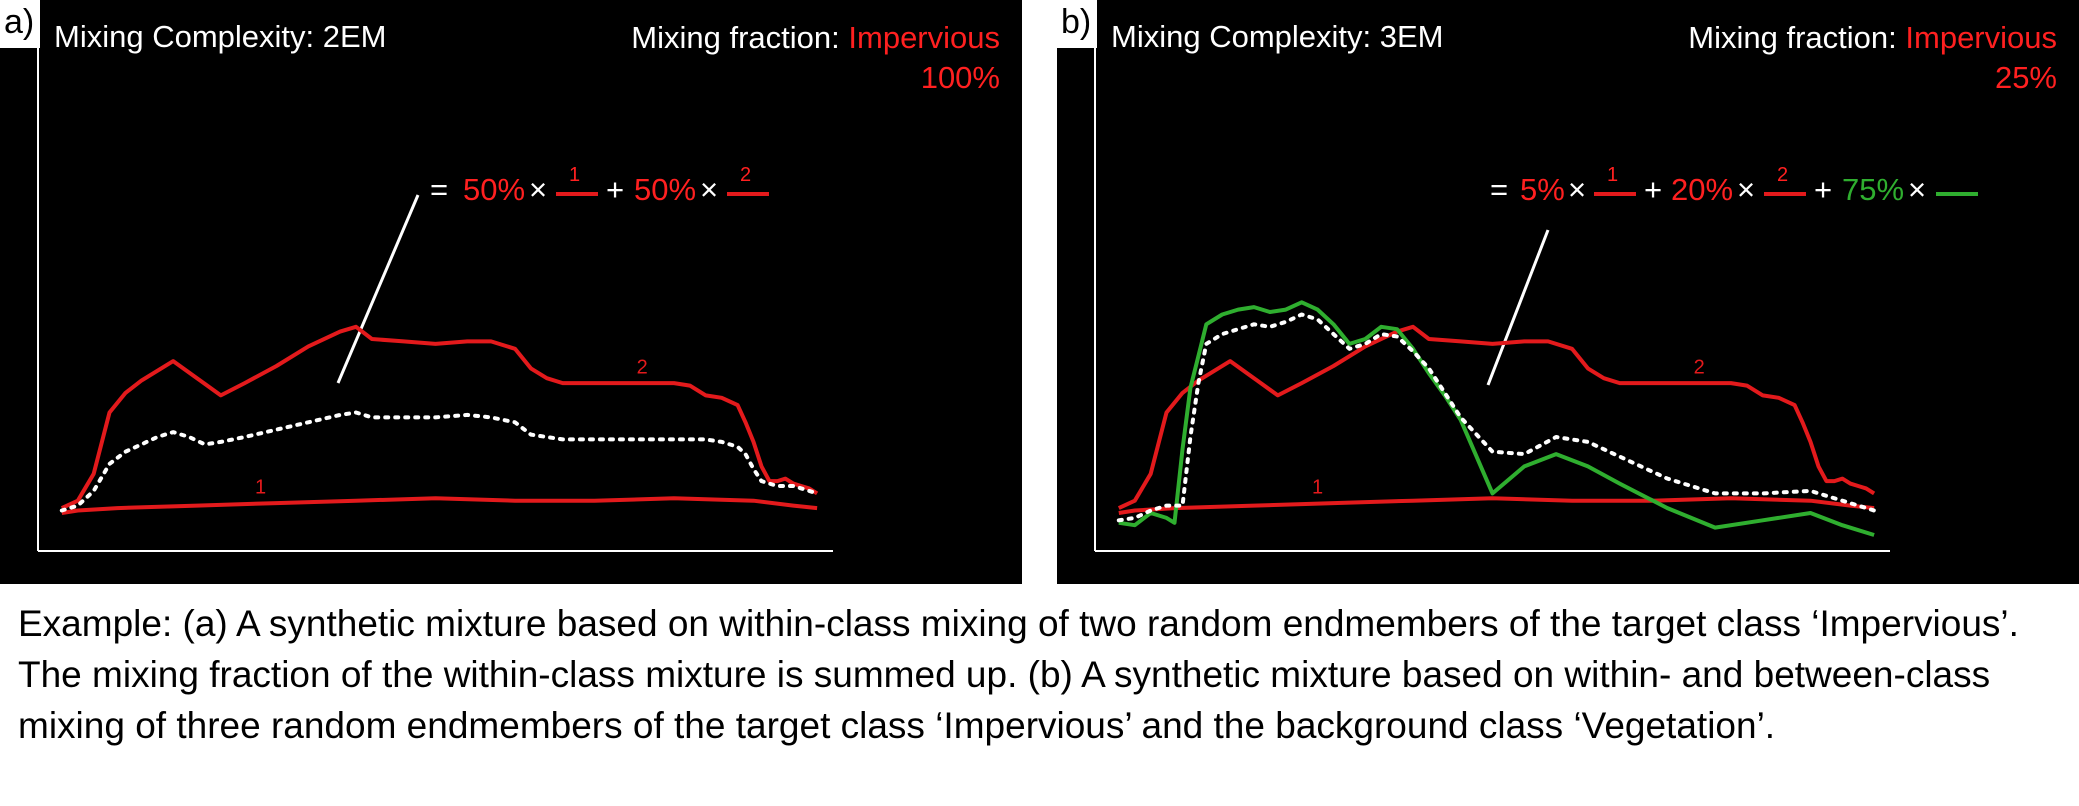 The width and height of the screenshot is (2079, 806). I want to click on series-layer-a, so click(439, 419).